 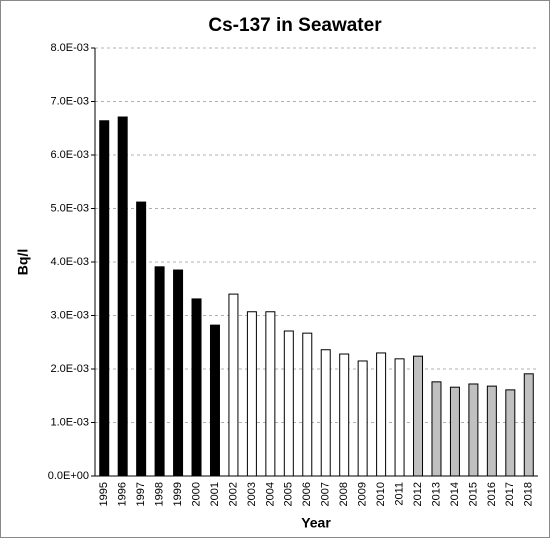 I want to click on x-tick-label: 1998, so click(x=160, y=494).